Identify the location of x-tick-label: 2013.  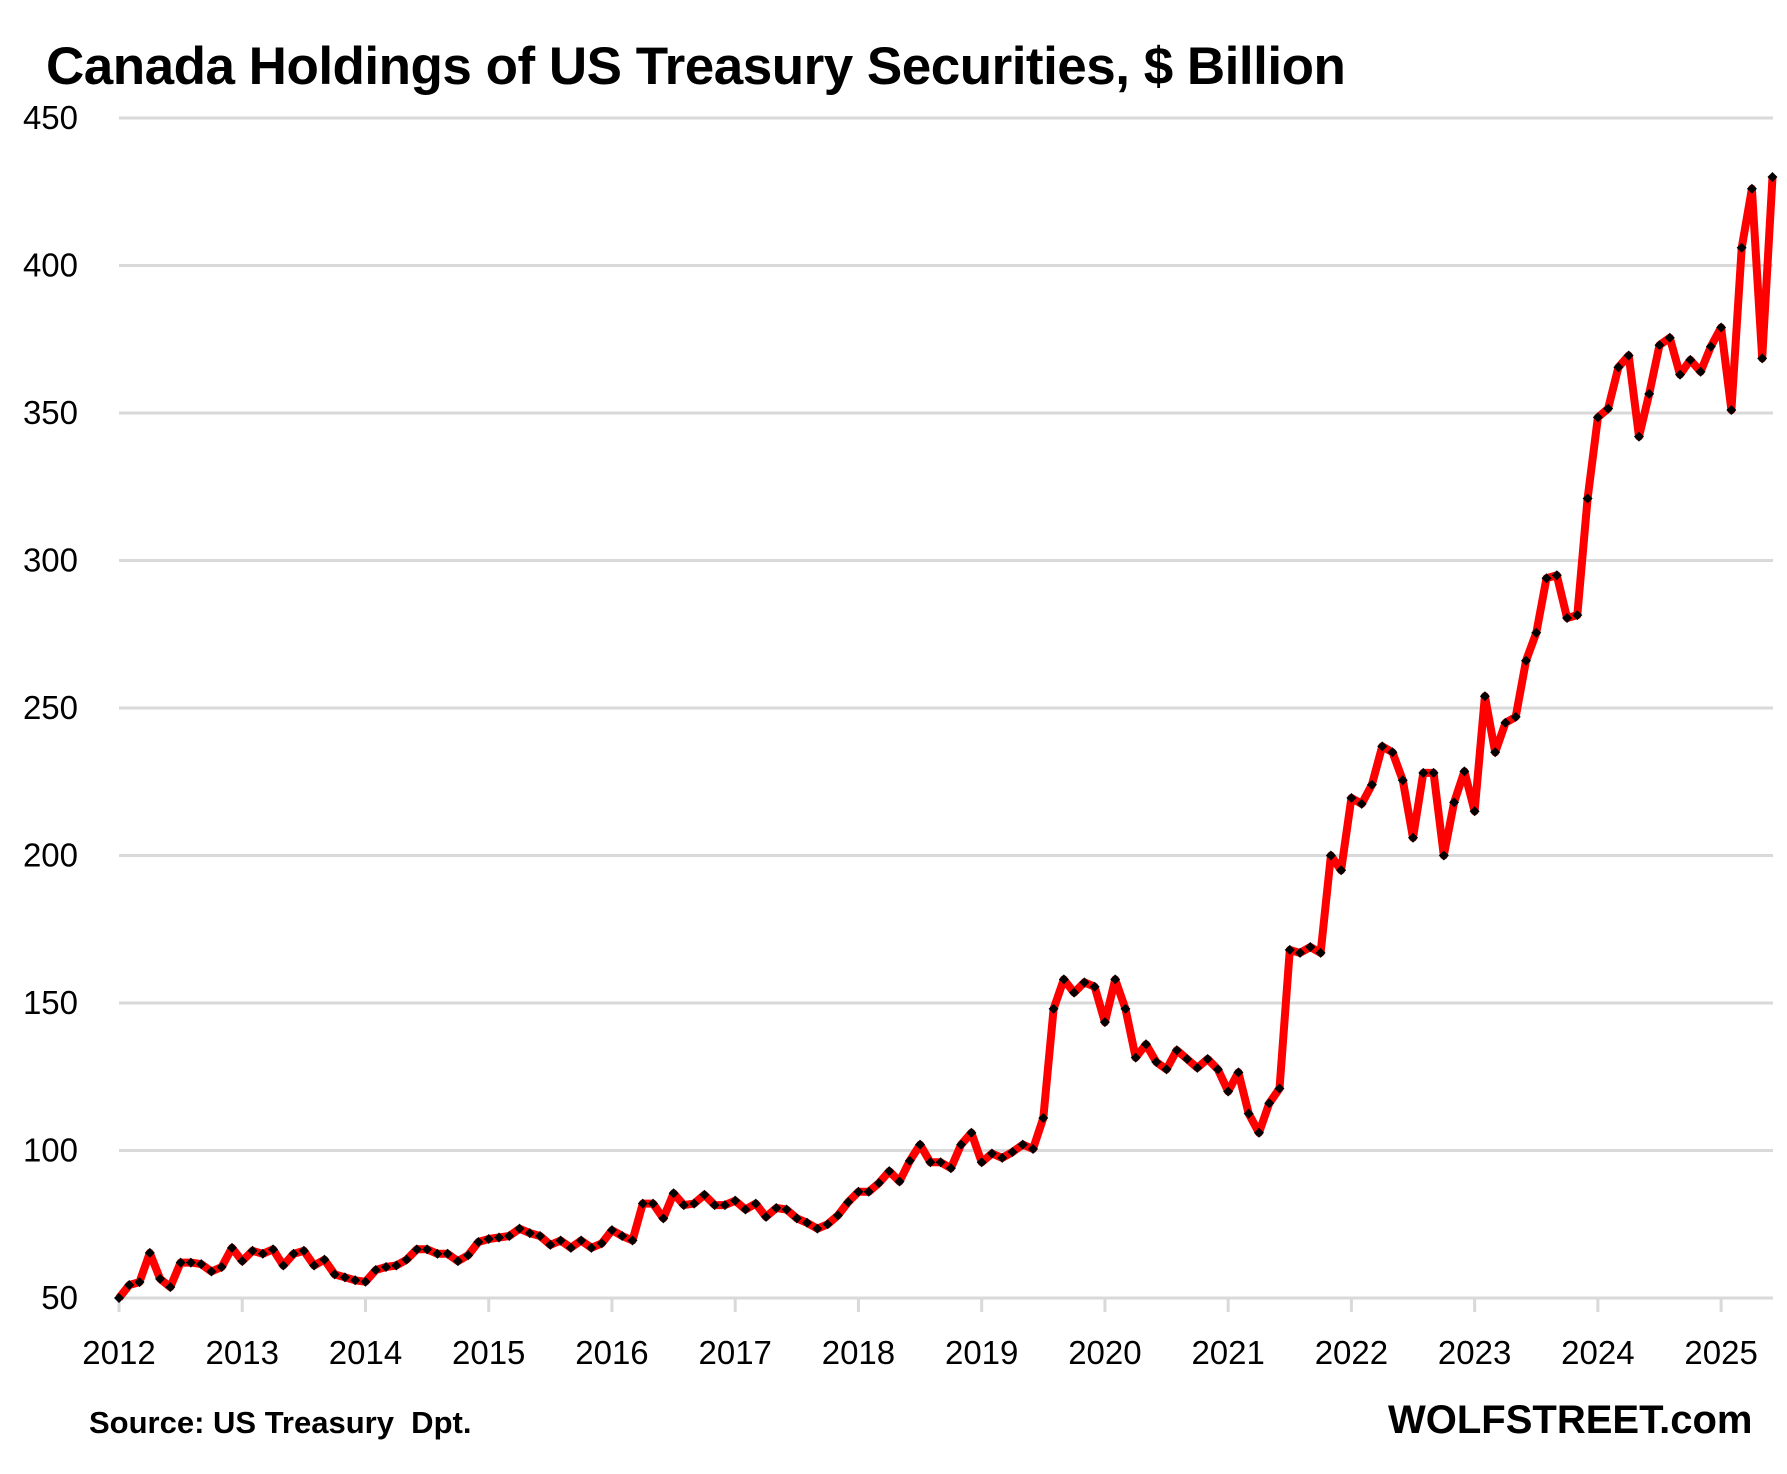
(242, 1352).